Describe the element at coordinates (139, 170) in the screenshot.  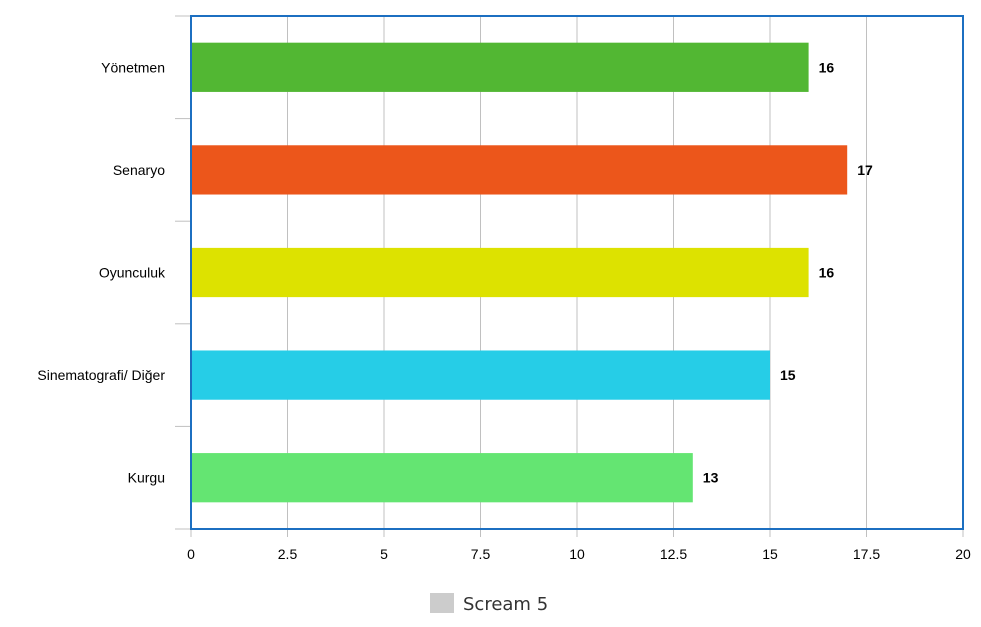
I see `category-label-1: Senaryo` at that location.